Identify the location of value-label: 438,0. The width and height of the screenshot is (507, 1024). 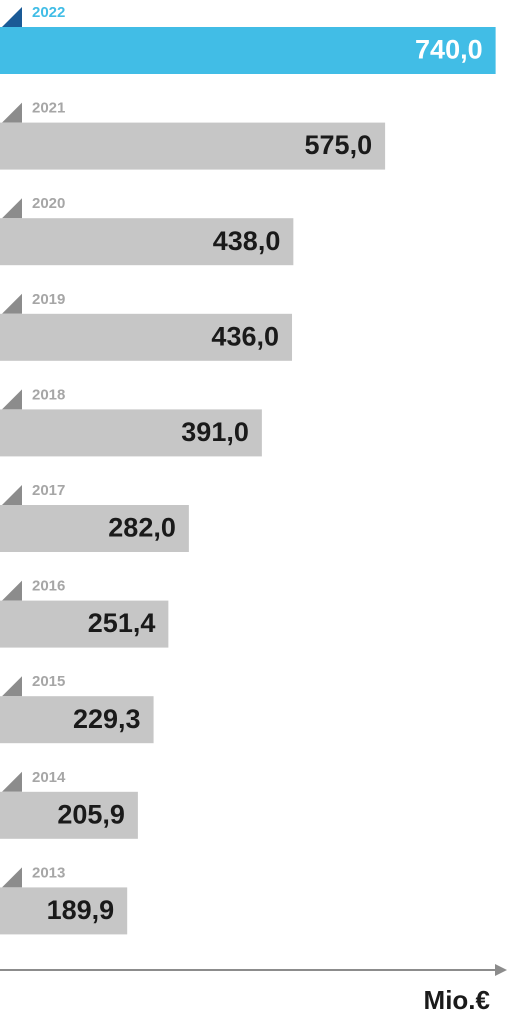
(247, 241).